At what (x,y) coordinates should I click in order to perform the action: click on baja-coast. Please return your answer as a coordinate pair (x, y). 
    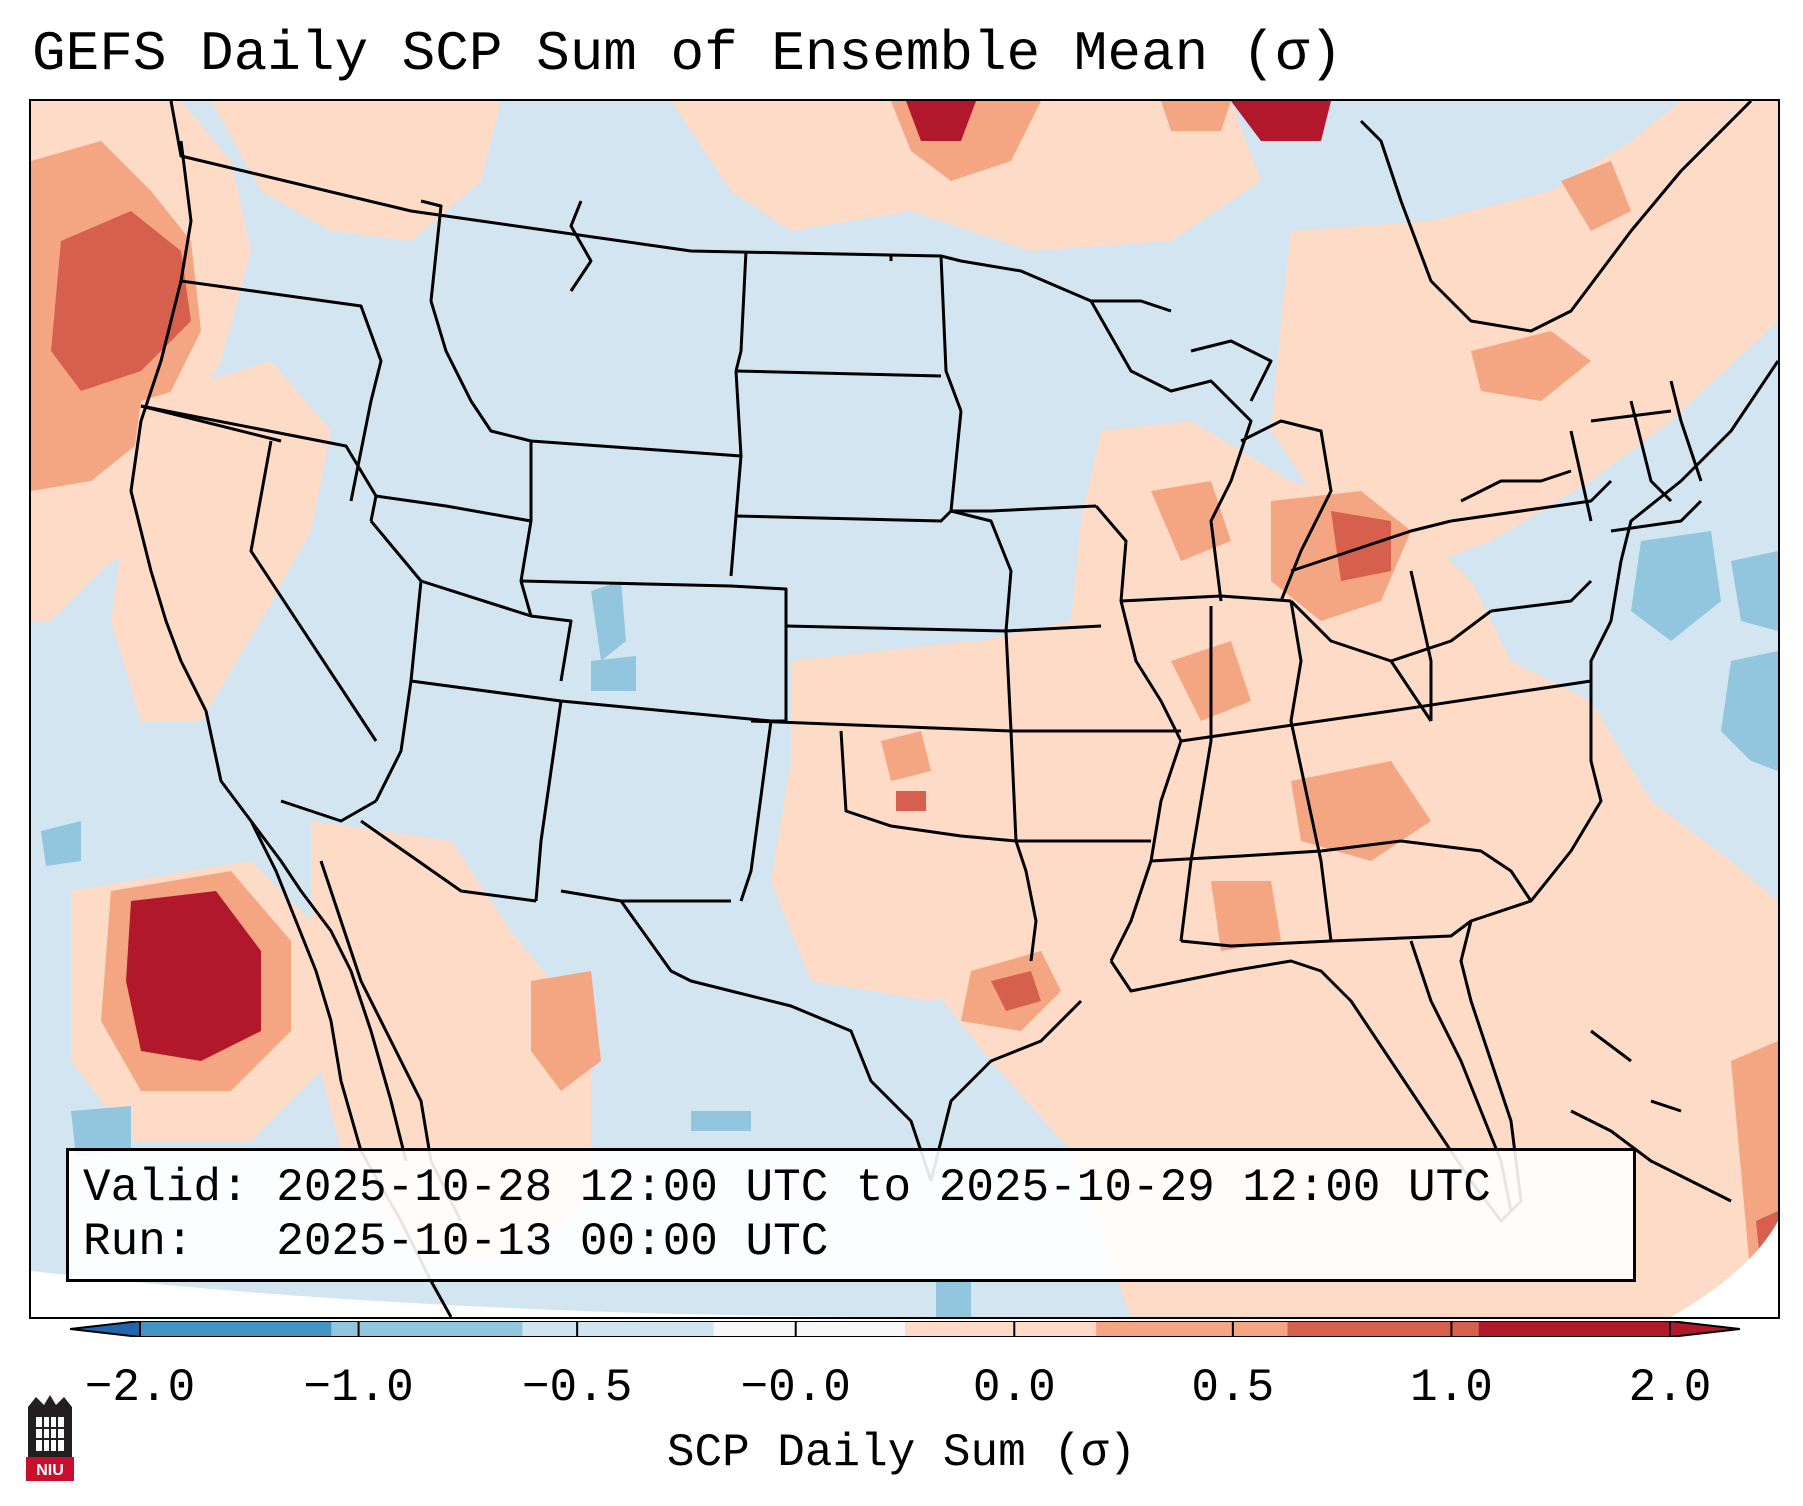
    Looking at the image, I should click on (328, 991).